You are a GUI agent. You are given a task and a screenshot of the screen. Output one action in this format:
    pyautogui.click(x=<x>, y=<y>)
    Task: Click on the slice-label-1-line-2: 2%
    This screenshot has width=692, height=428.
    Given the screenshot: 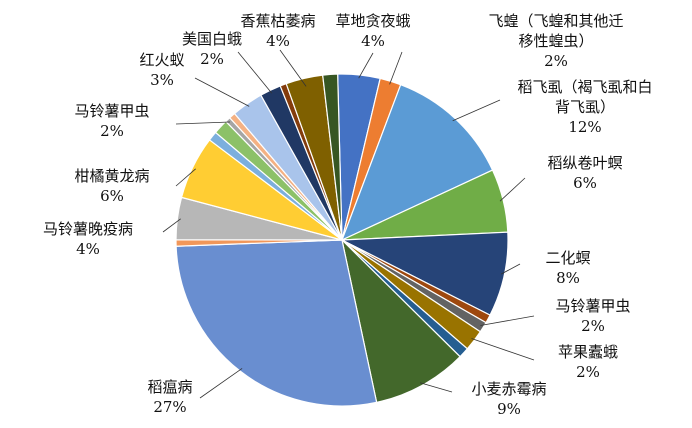 What is the action you would take?
    pyautogui.click(x=556, y=61)
    